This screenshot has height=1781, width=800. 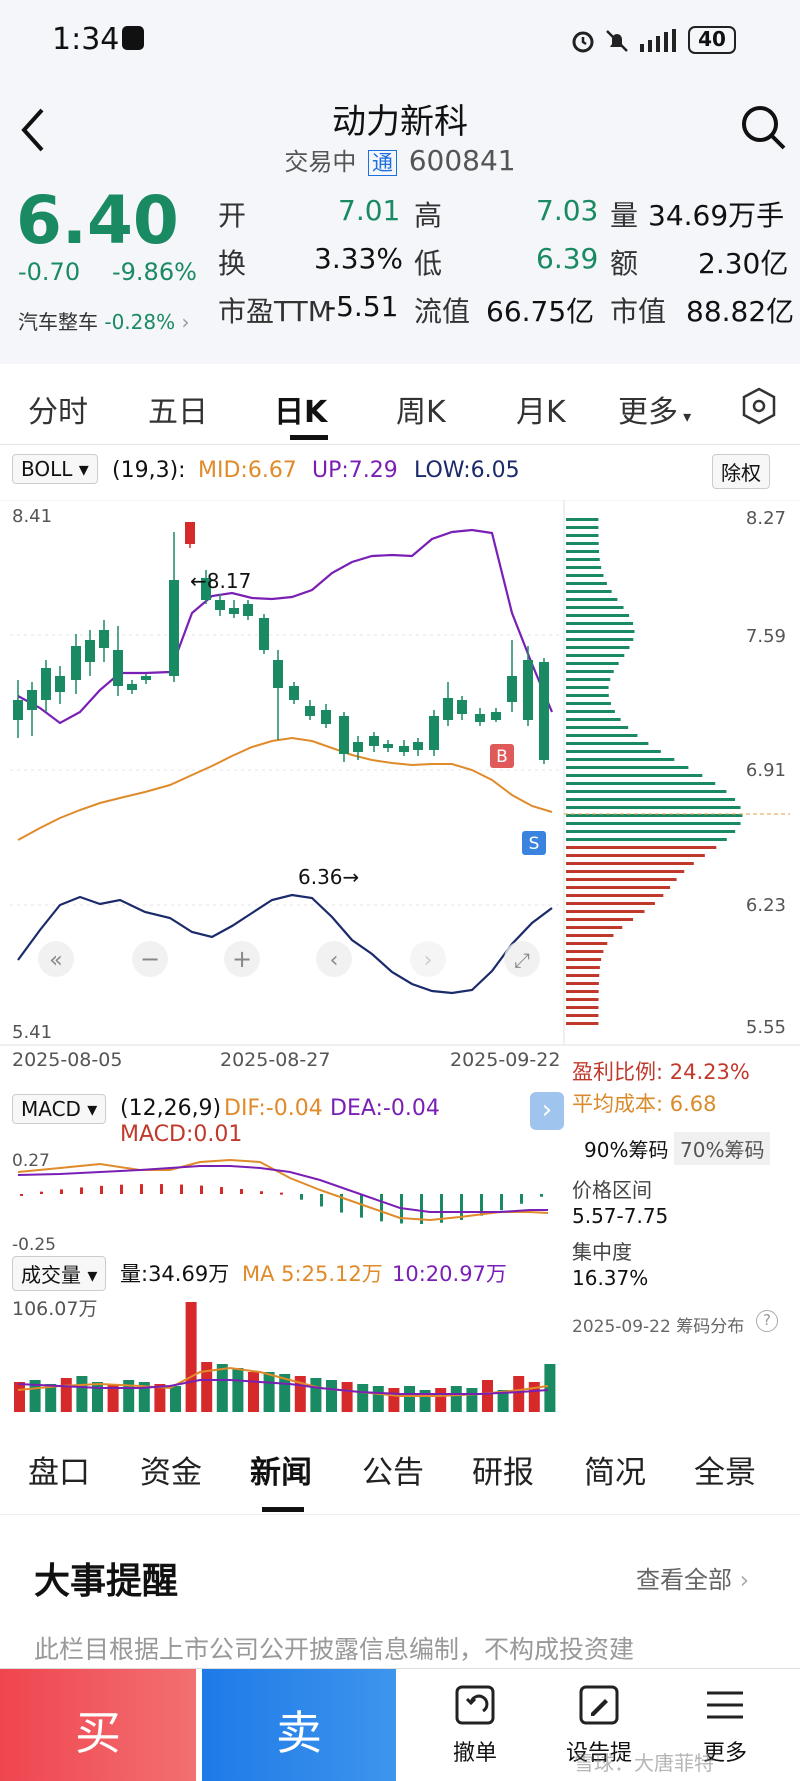 I want to click on tab-funds: 资金, so click(x=171, y=1473).